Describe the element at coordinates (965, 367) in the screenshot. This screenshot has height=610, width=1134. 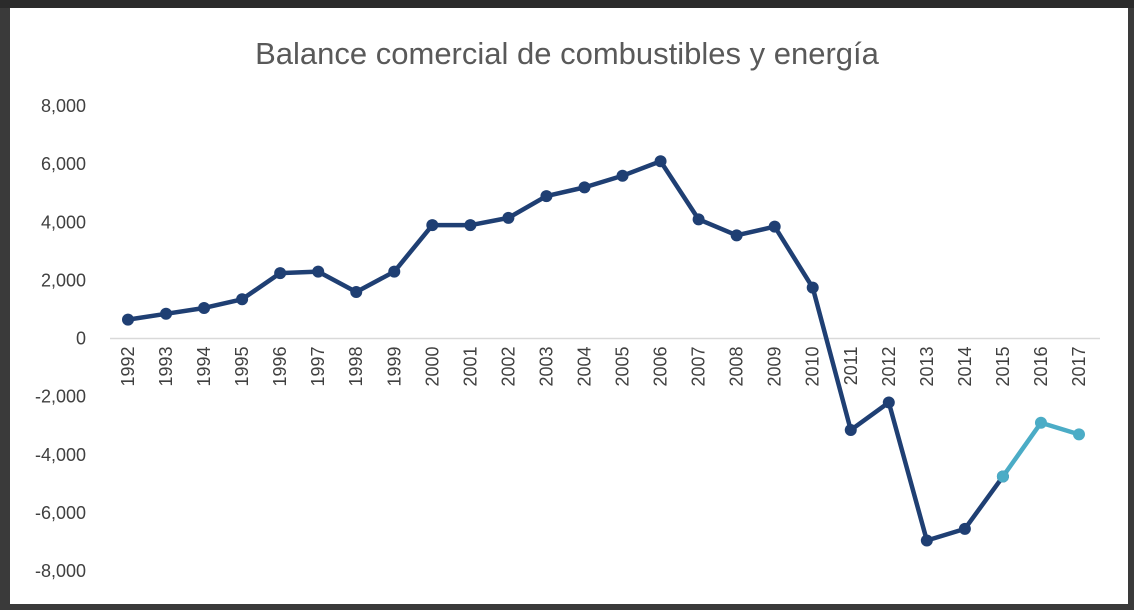
I see `x-tick-label: 2014` at that location.